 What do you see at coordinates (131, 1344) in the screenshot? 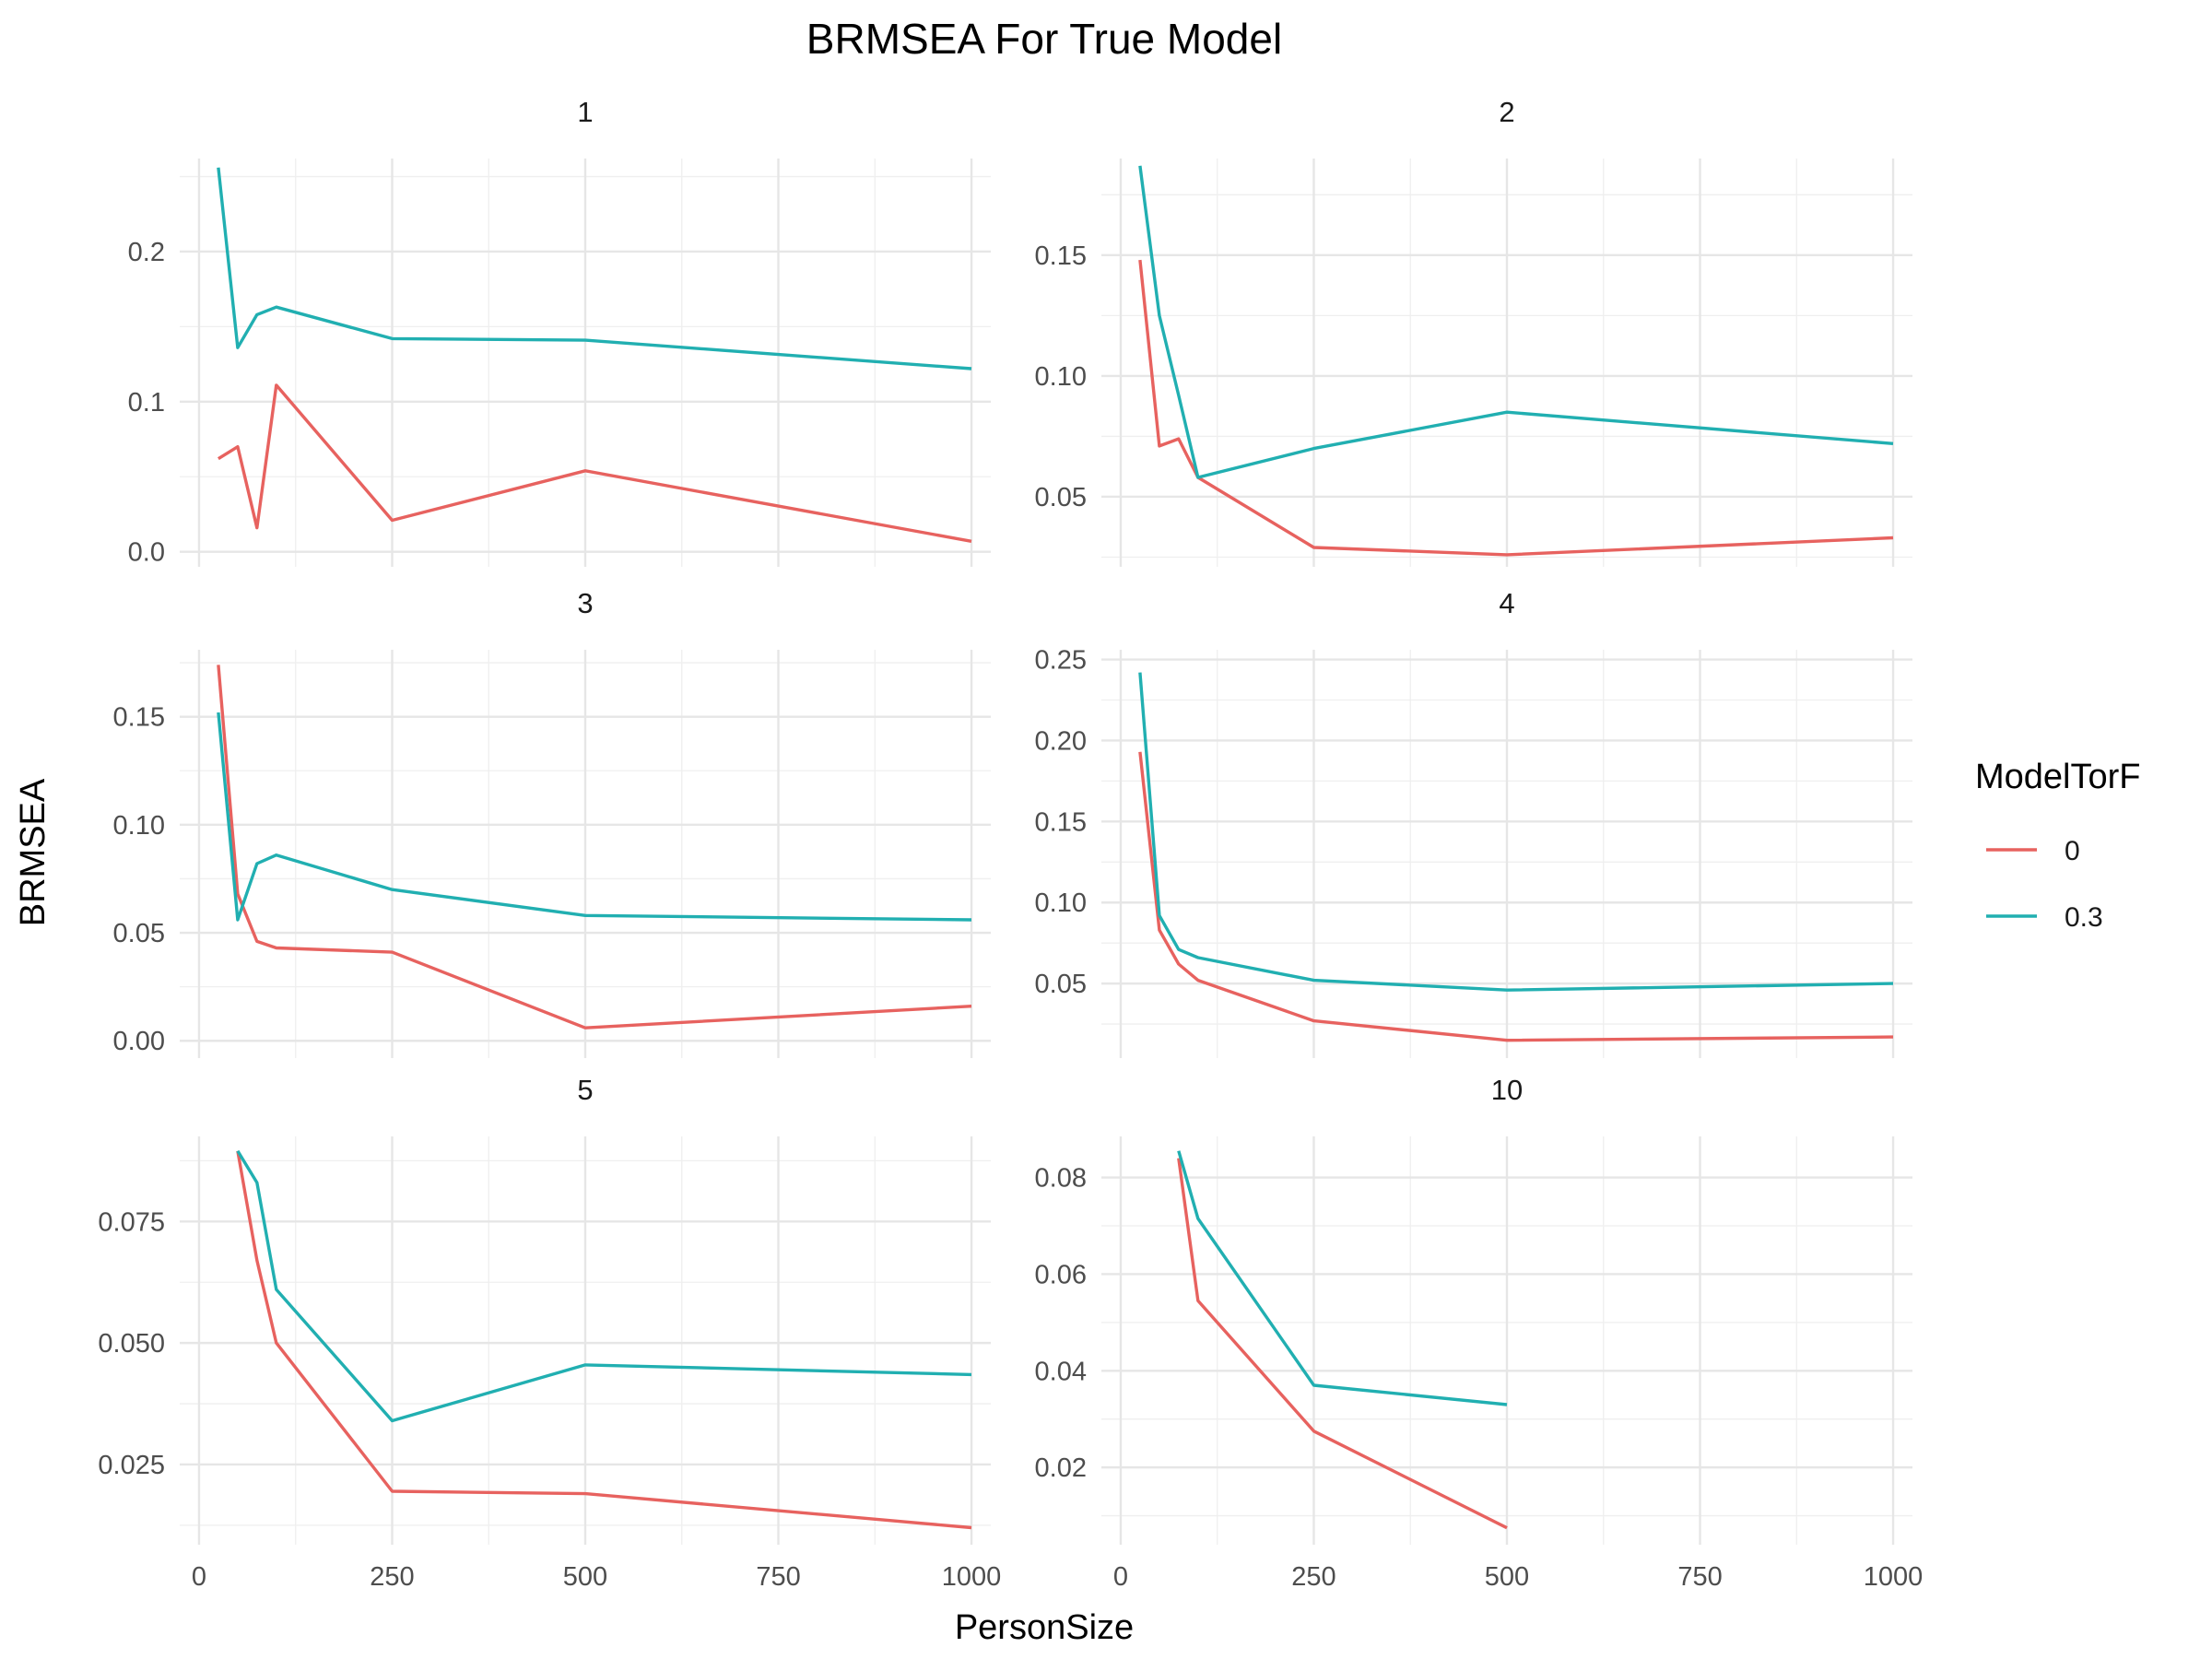
I see `y-tick-label: 0.050` at bounding box center [131, 1344].